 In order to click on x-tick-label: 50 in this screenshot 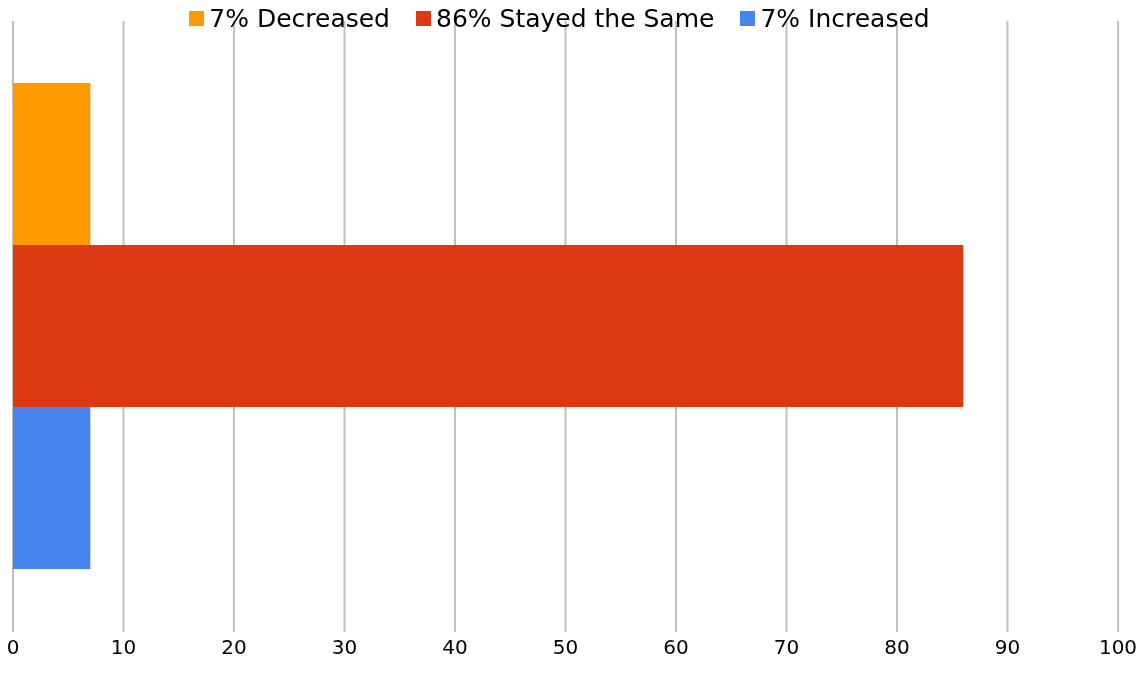, I will do `click(565, 647)`.